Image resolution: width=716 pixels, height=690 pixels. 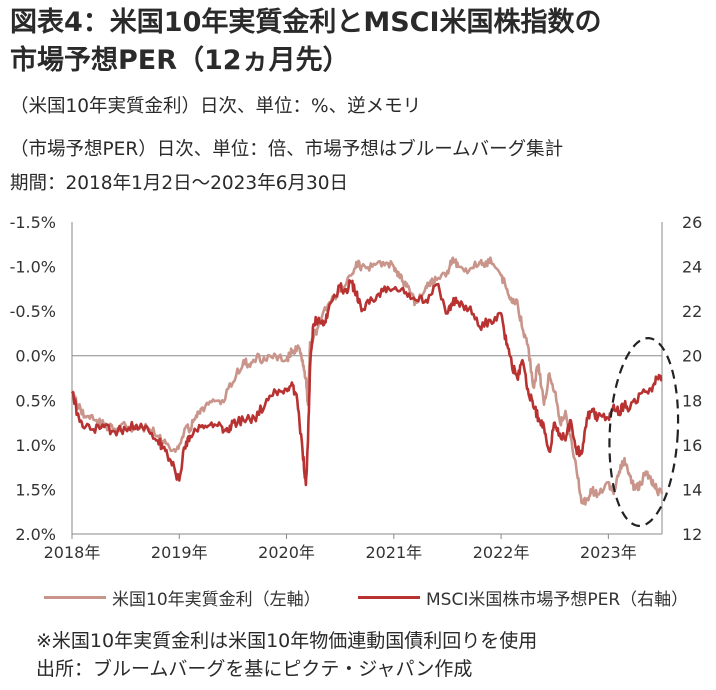 What do you see at coordinates (254, 669) in the screenshot?
I see `source-note: 出所：ブルームバーグを基にピクテ・ジャパン作成` at bounding box center [254, 669].